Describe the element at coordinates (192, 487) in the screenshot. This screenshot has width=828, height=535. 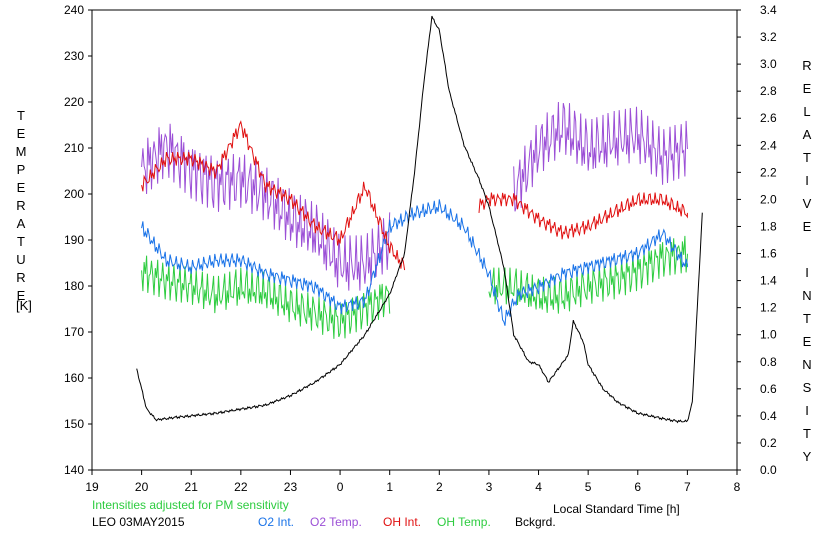
I see `x-tick-label: 21` at that location.